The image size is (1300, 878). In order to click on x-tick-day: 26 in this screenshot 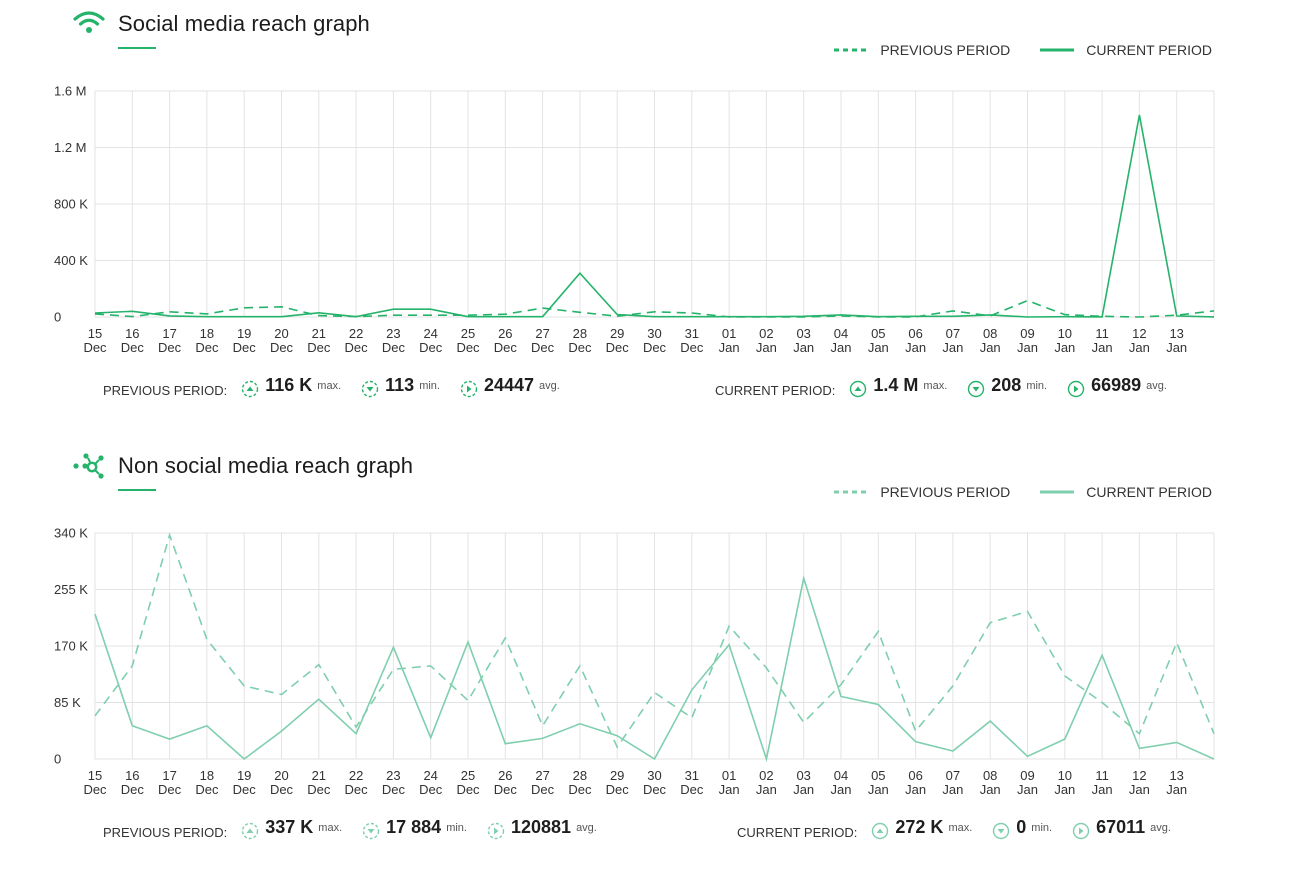, I will do `click(505, 333)`.